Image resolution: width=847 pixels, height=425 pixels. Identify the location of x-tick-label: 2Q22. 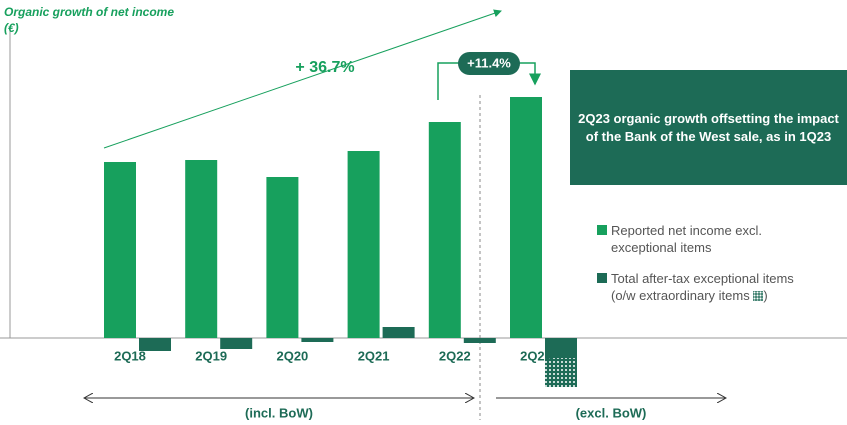
(455, 355).